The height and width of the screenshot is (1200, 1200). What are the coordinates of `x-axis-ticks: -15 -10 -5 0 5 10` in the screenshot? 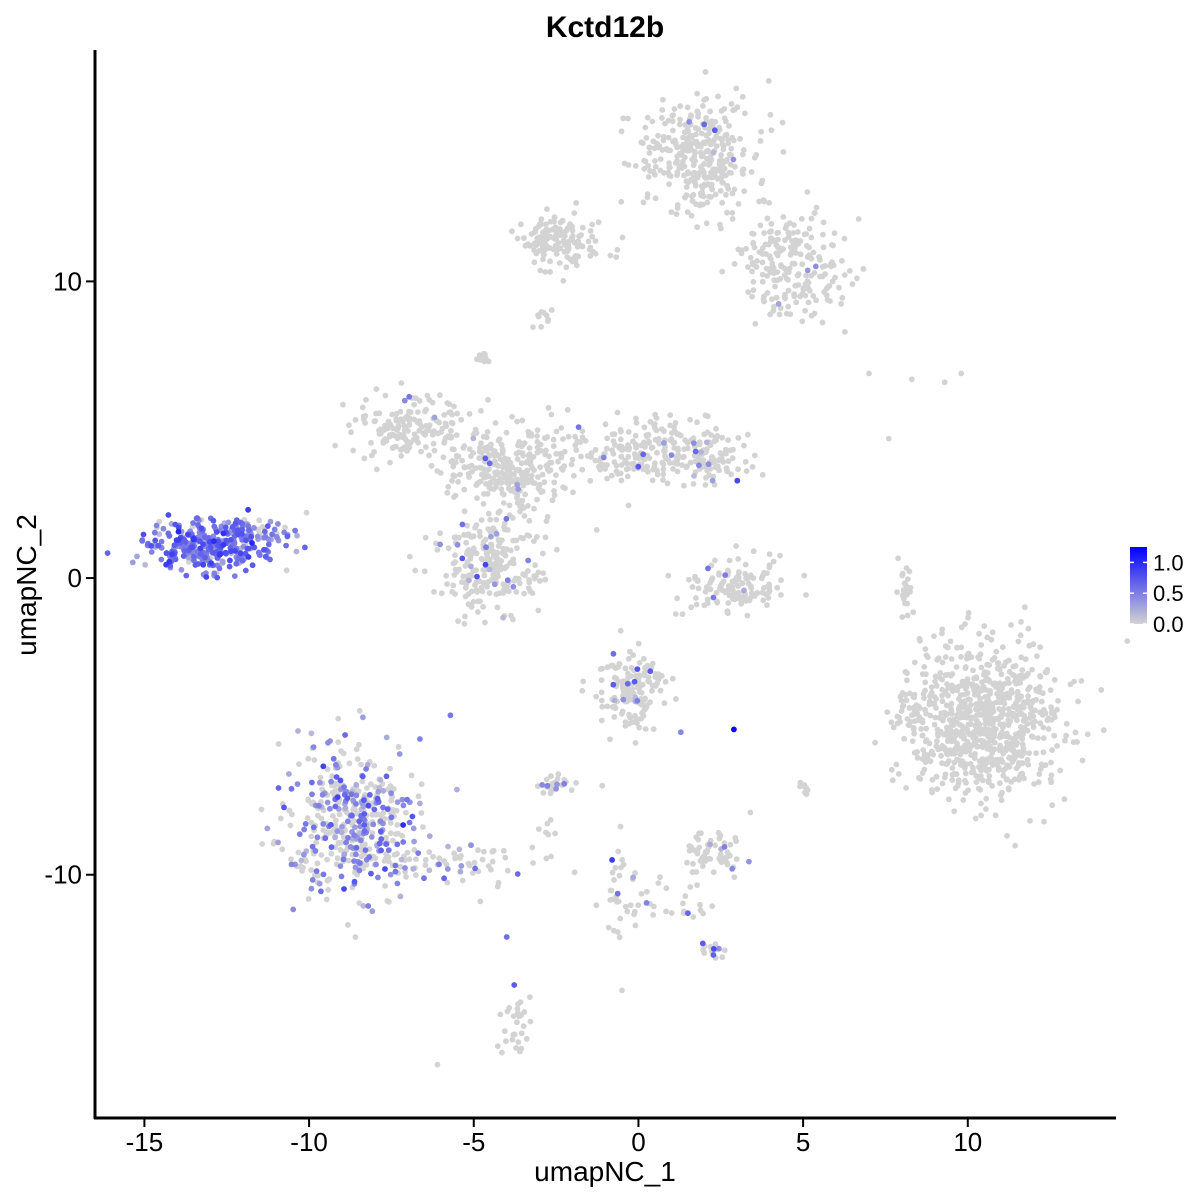 It's located at (554, 1137).